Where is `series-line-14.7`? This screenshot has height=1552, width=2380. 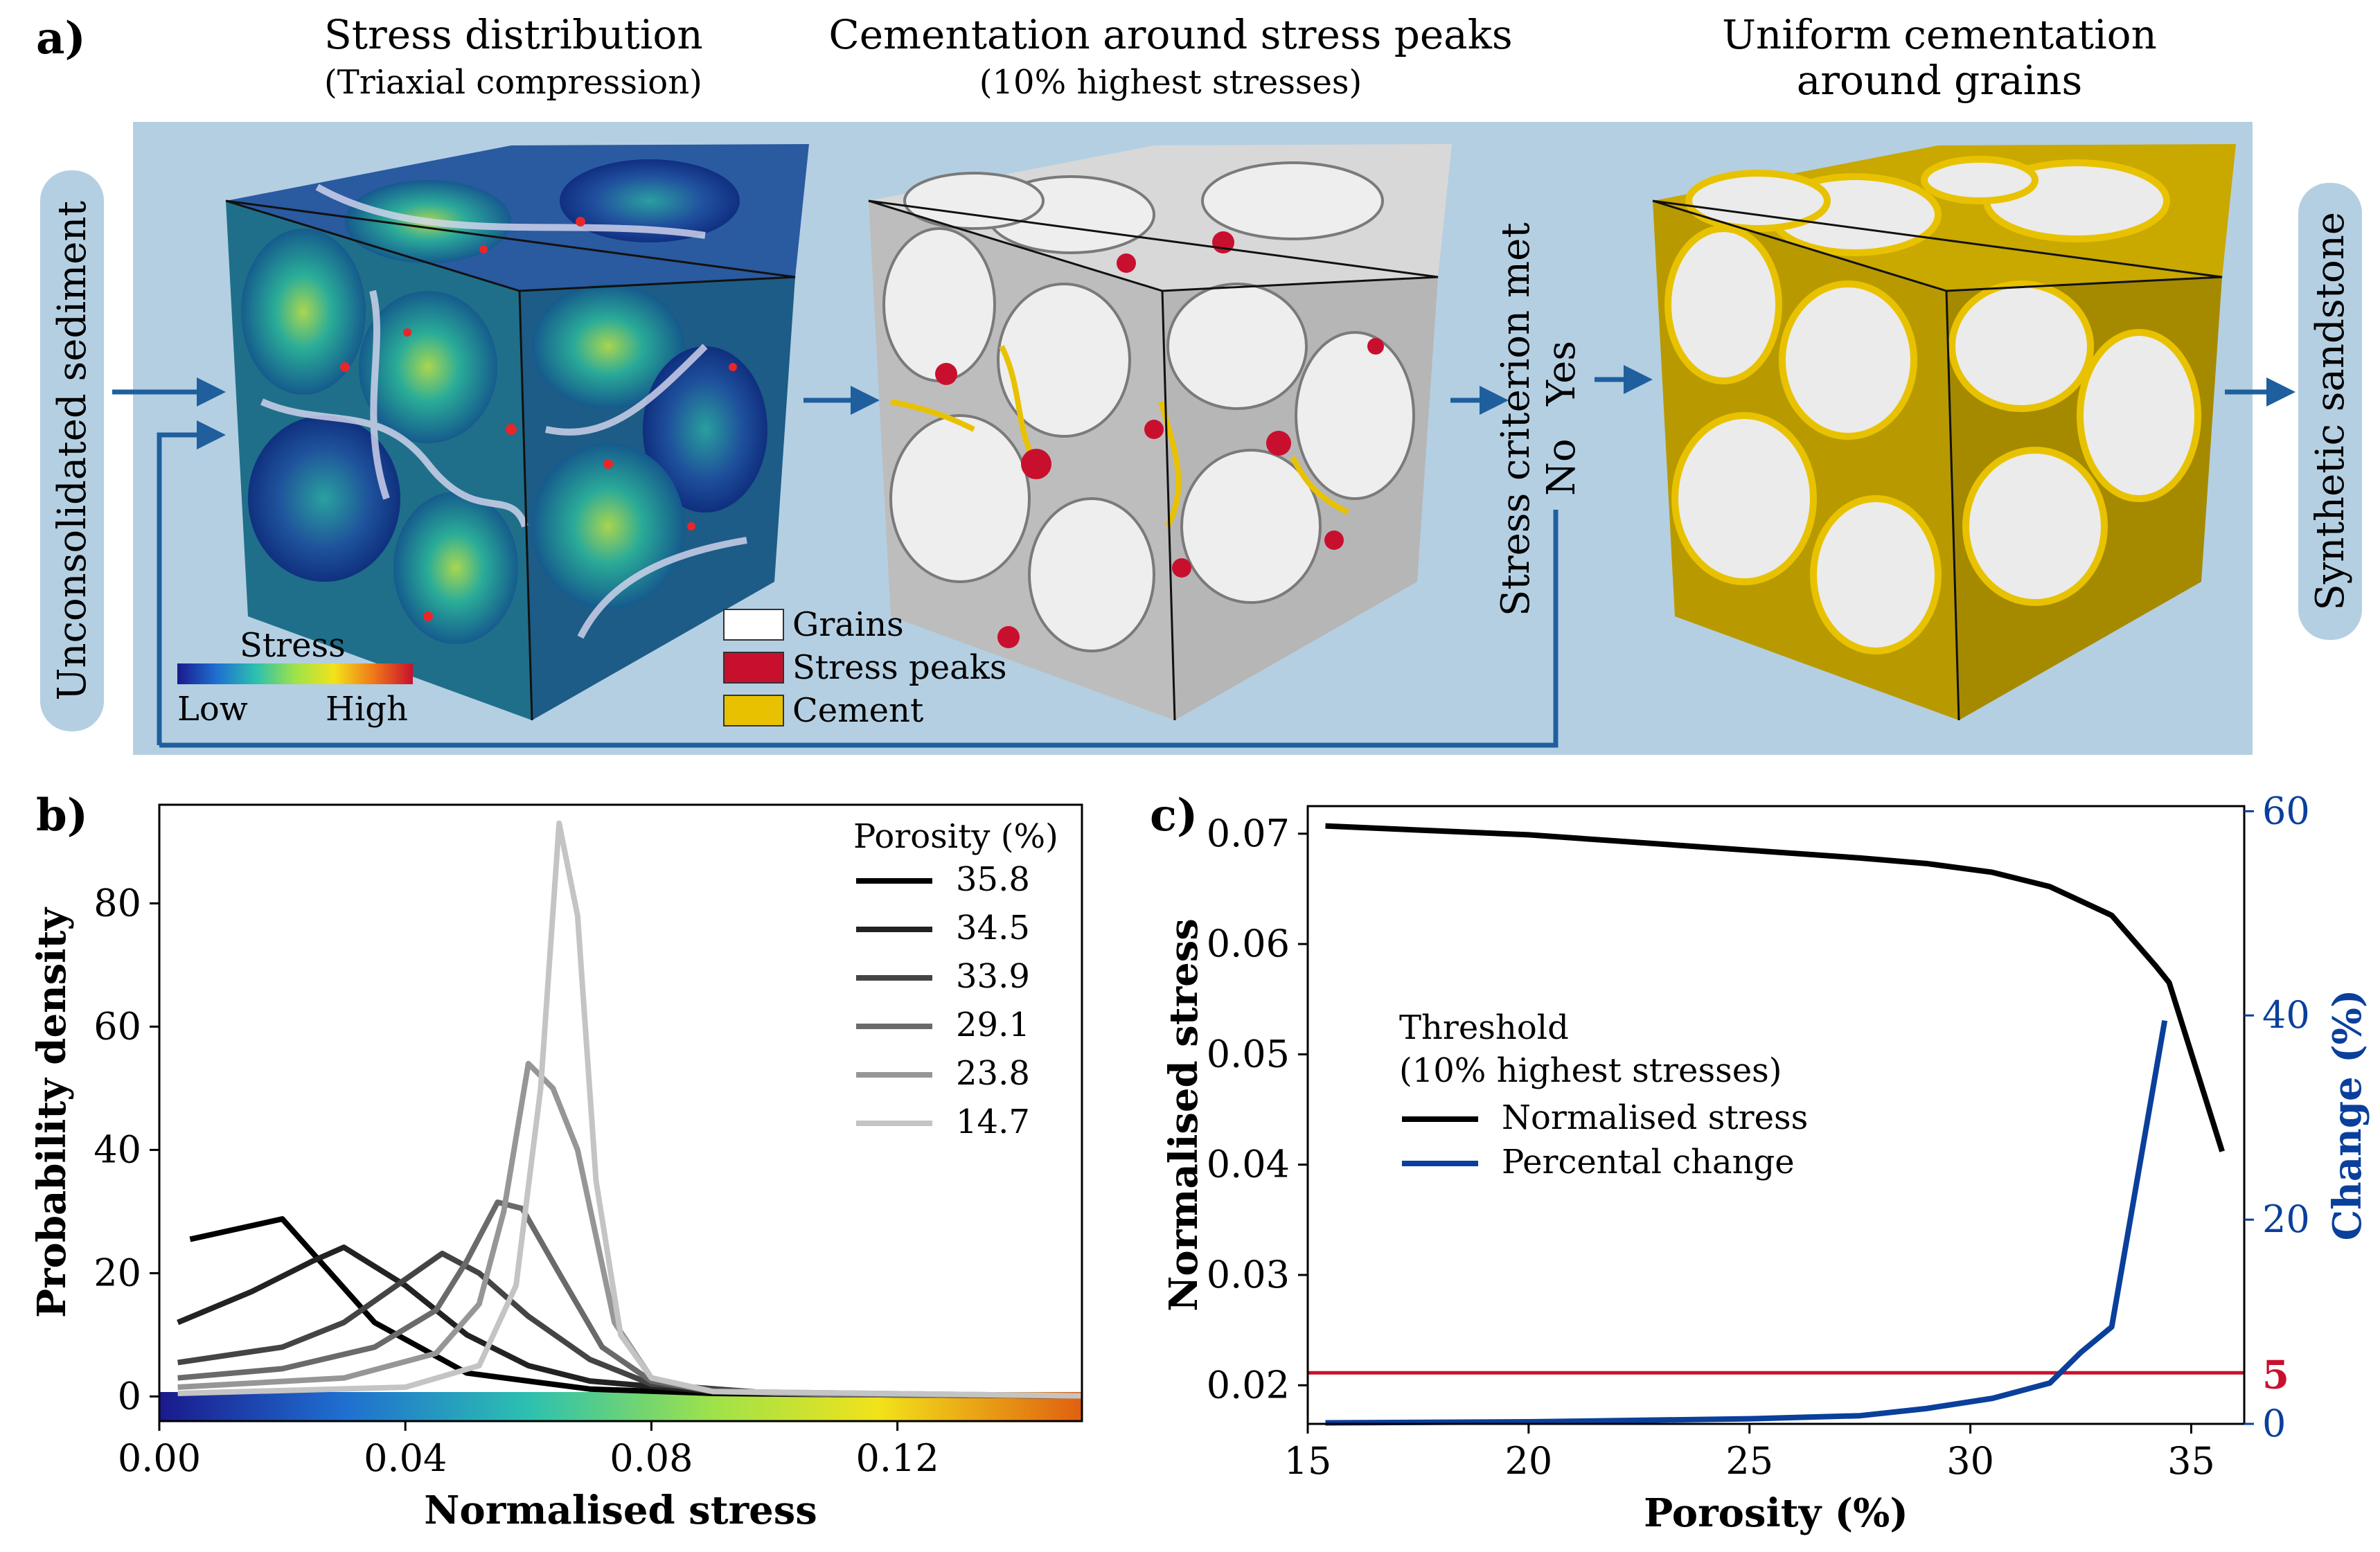 series-line-14.7 is located at coordinates (630, 1109).